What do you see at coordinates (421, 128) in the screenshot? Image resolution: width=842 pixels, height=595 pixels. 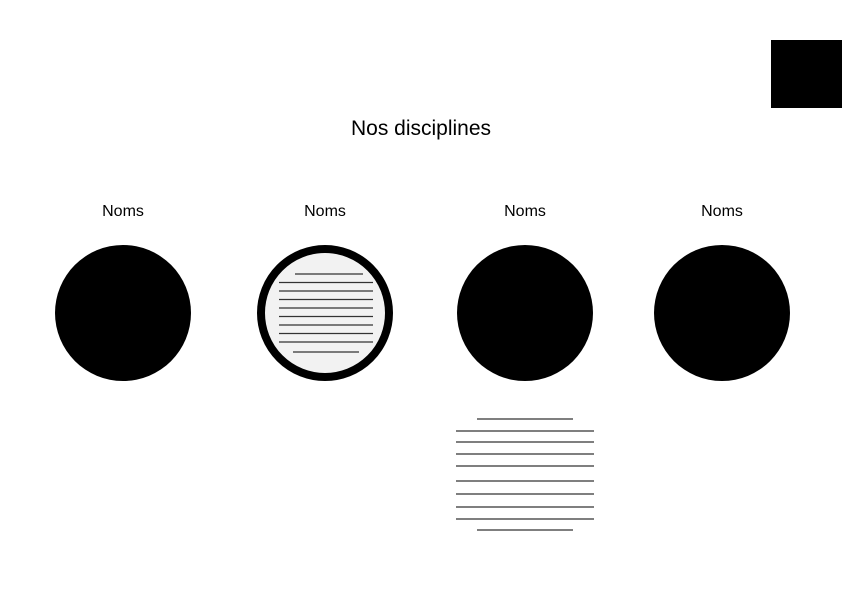 I see `page-title: Nos disciplines` at bounding box center [421, 128].